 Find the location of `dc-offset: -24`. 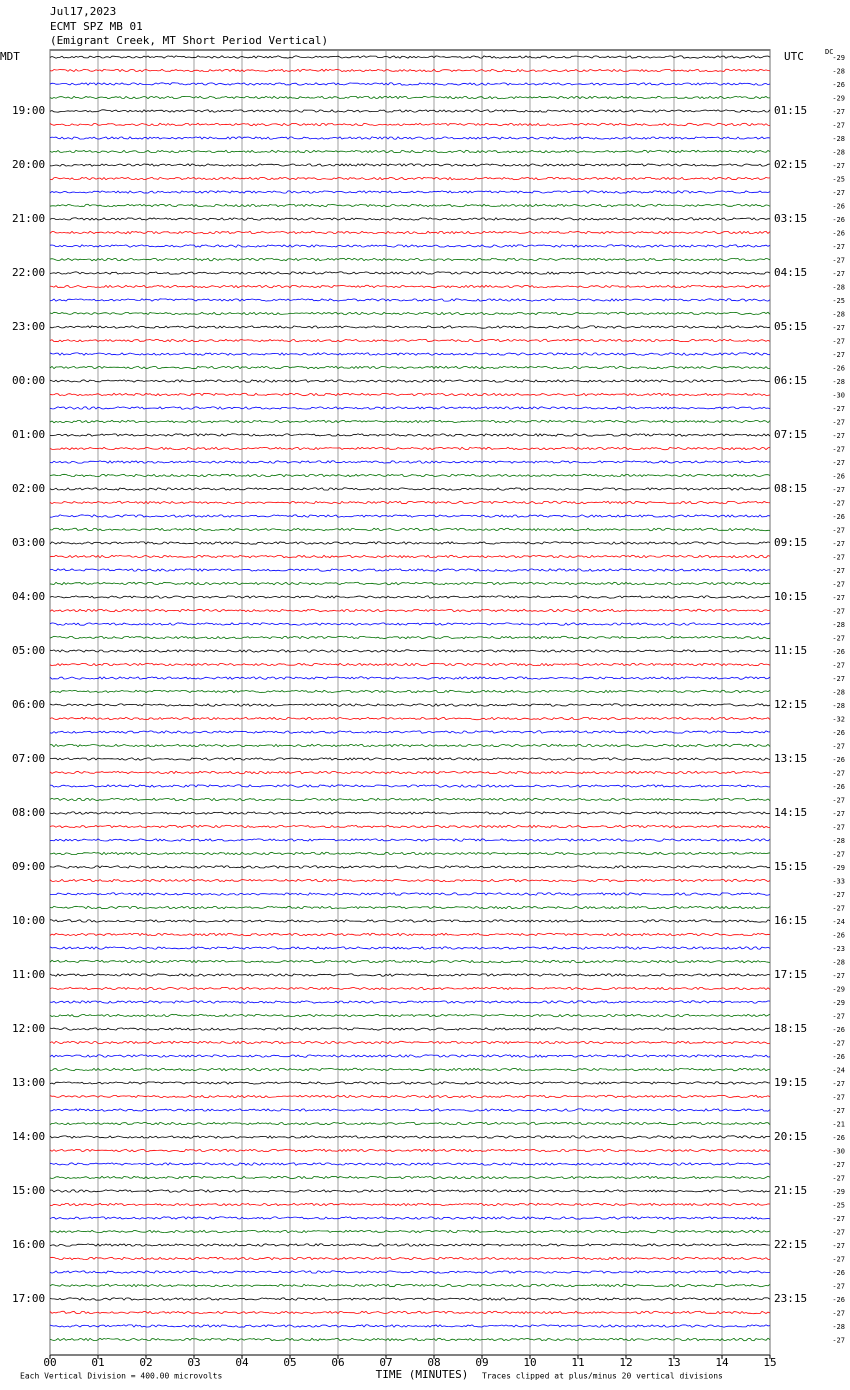

dc-offset: -24 is located at coordinates (838, 1071).